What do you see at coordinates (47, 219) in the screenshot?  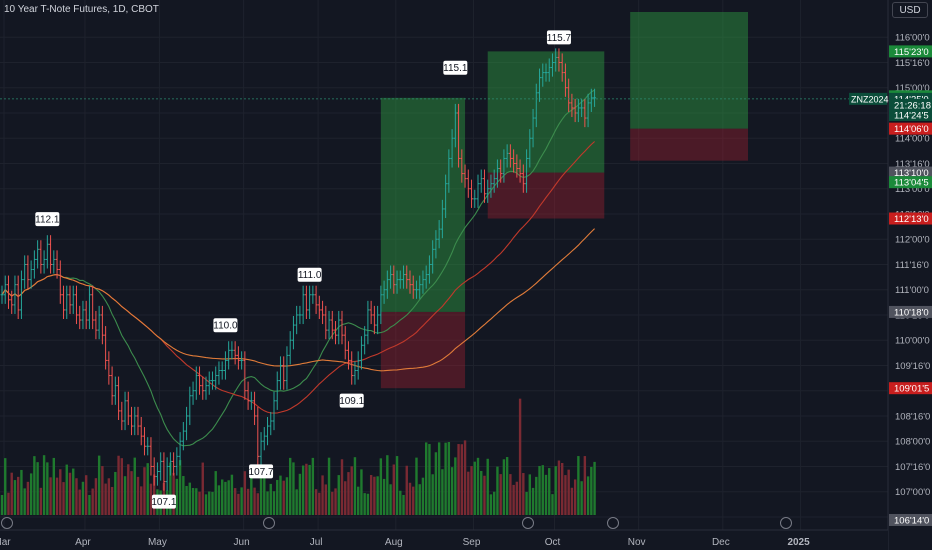 I see `pivot-label: 112.1` at bounding box center [47, 219].